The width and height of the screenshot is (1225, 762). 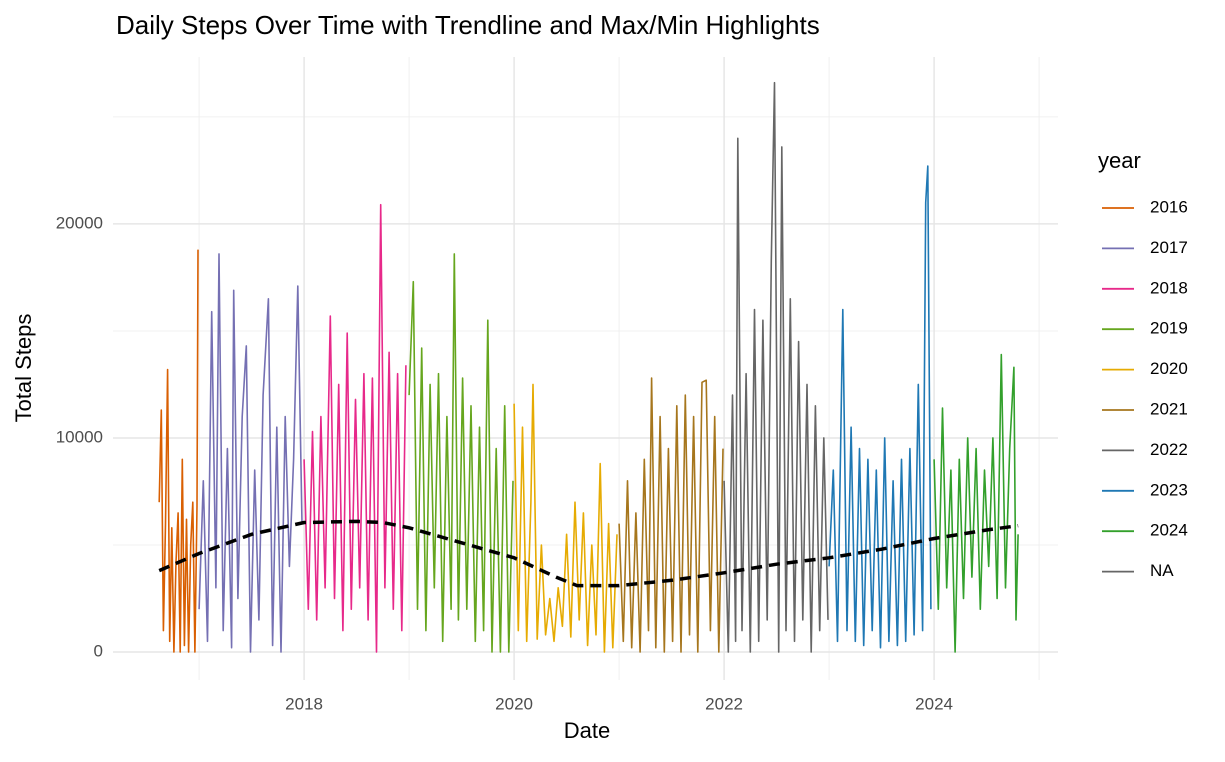 What do you see at coordinates (98, 650) in the screenshot?
I see `y-tick-label: 0` at bounding box center [98, 650].